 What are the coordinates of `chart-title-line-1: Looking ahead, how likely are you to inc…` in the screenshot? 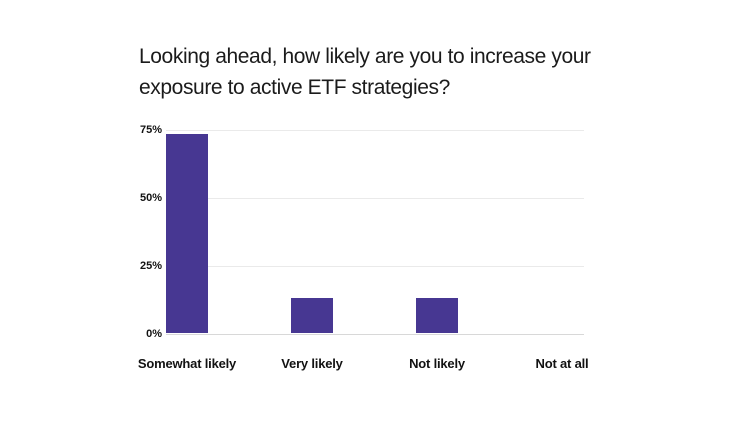 It's located at (365, 56).